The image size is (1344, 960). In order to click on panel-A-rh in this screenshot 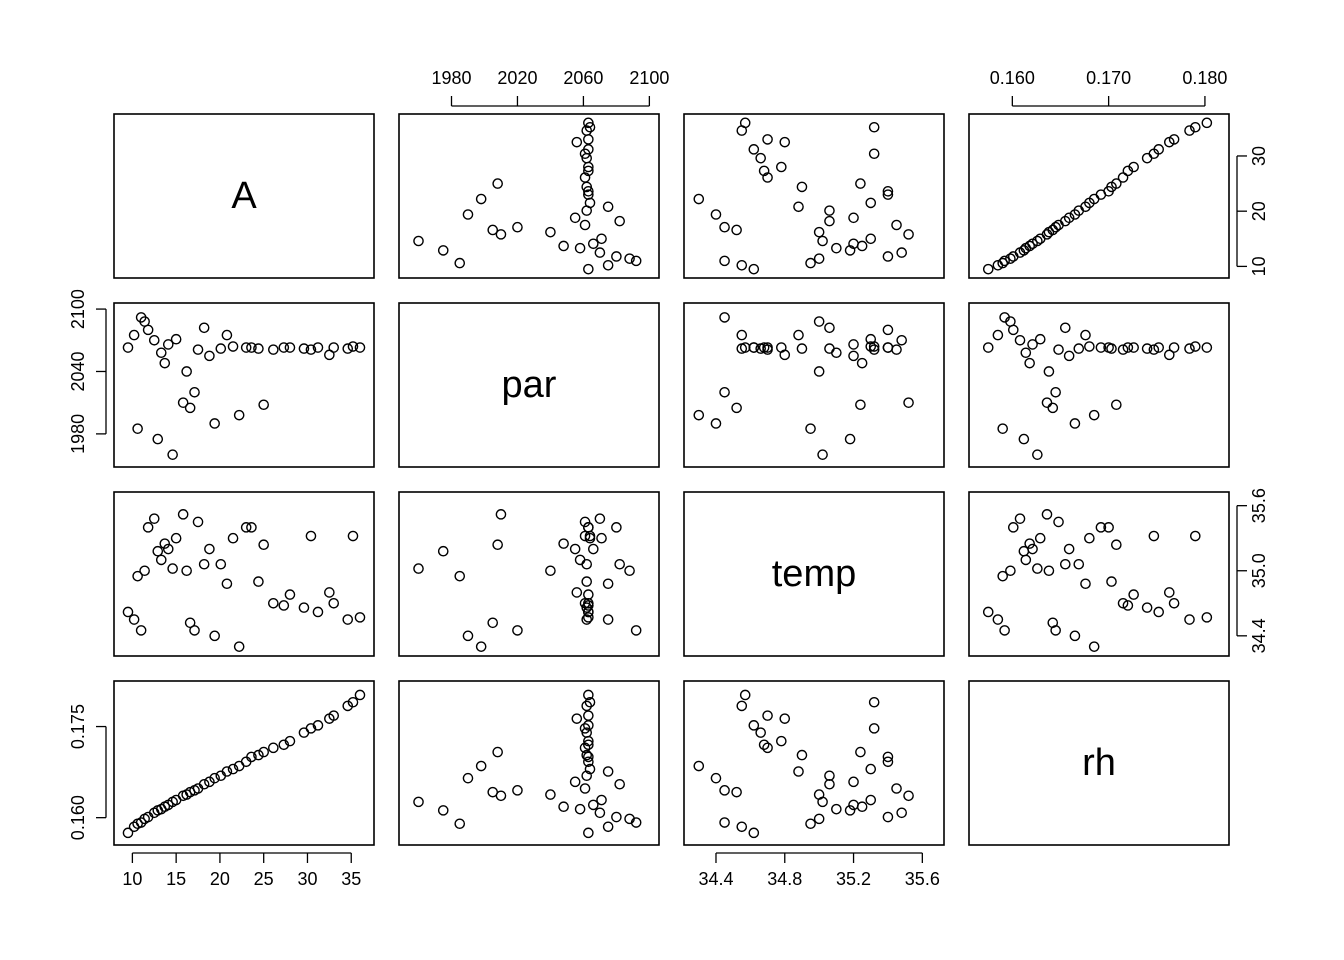, I will do `click(1099, 196)`.